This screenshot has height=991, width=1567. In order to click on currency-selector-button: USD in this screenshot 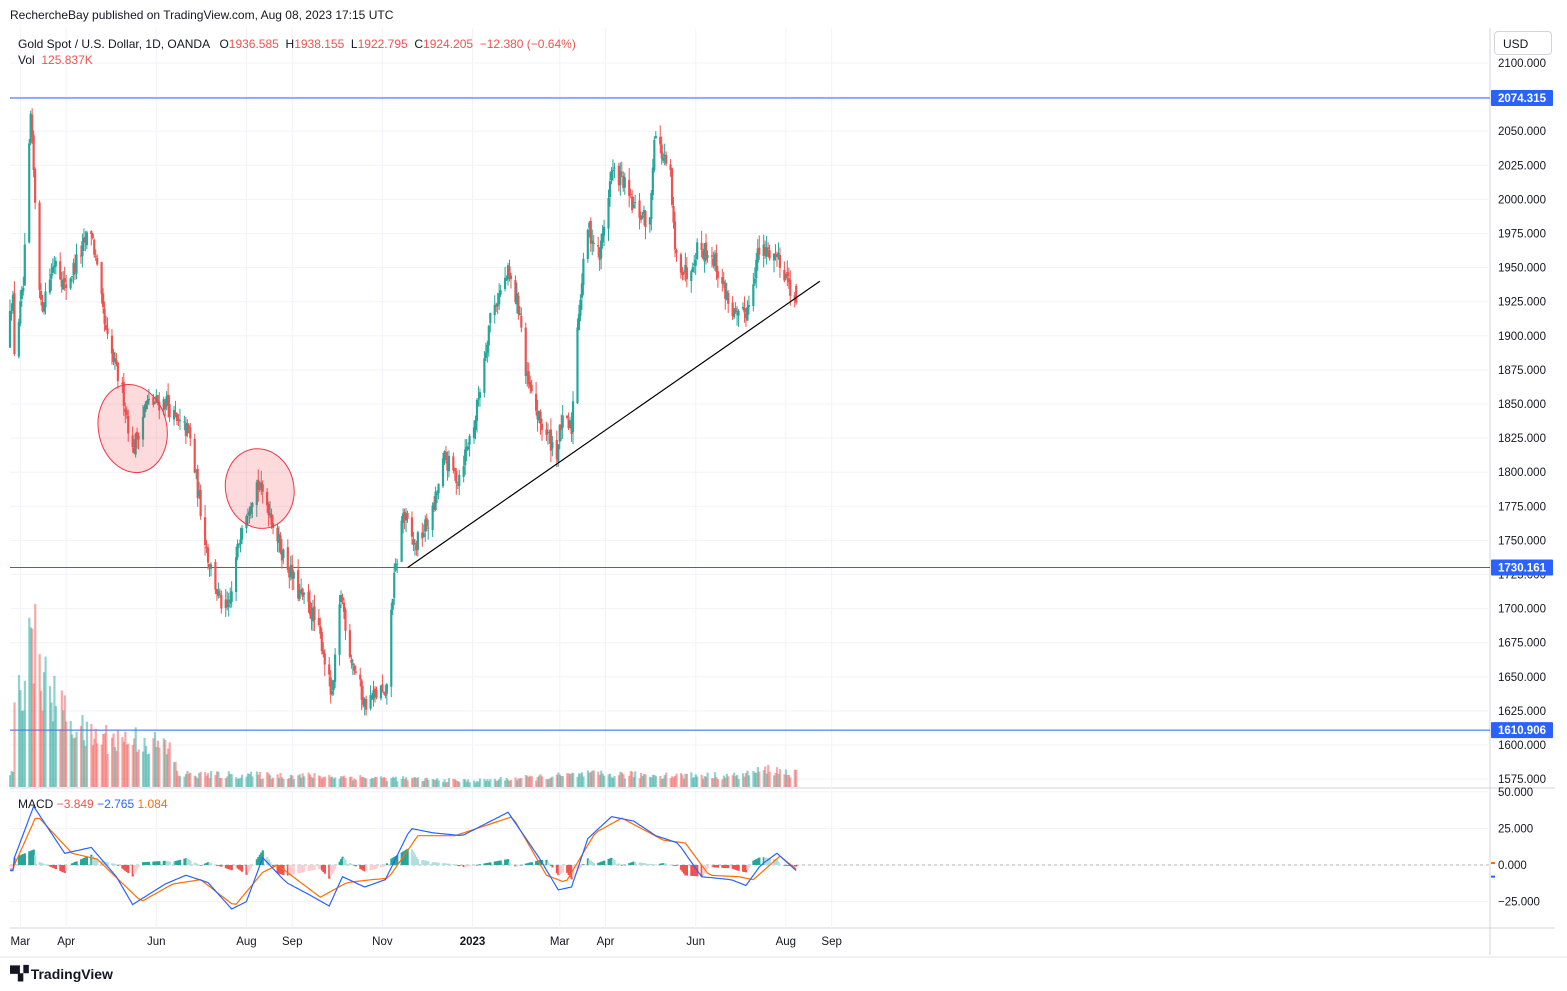, I will do `click(1523, 43)`.